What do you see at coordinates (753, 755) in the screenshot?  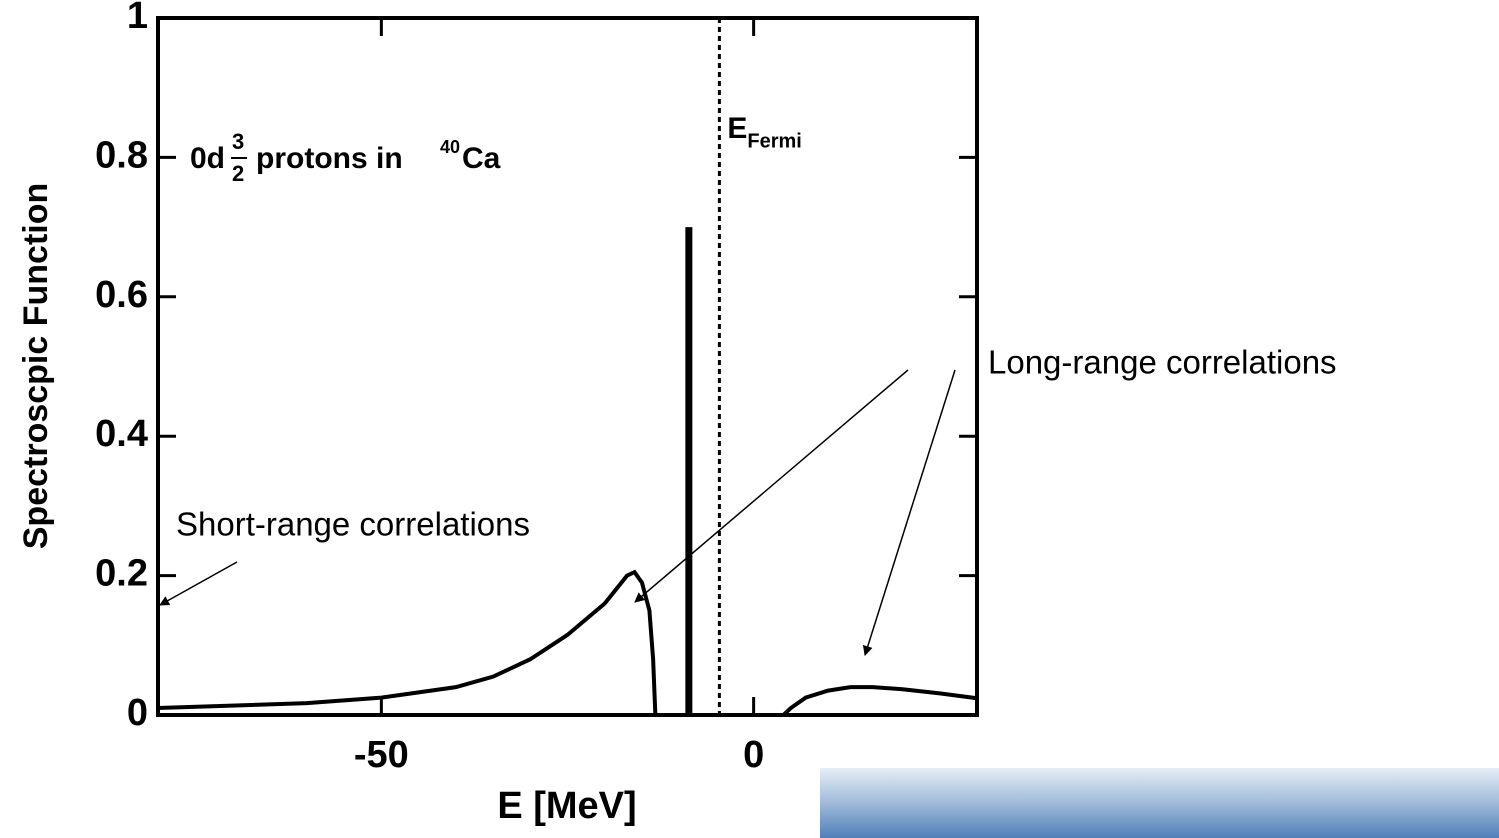 I see `x-tick-label: 0` at bounding box center [753, 755].